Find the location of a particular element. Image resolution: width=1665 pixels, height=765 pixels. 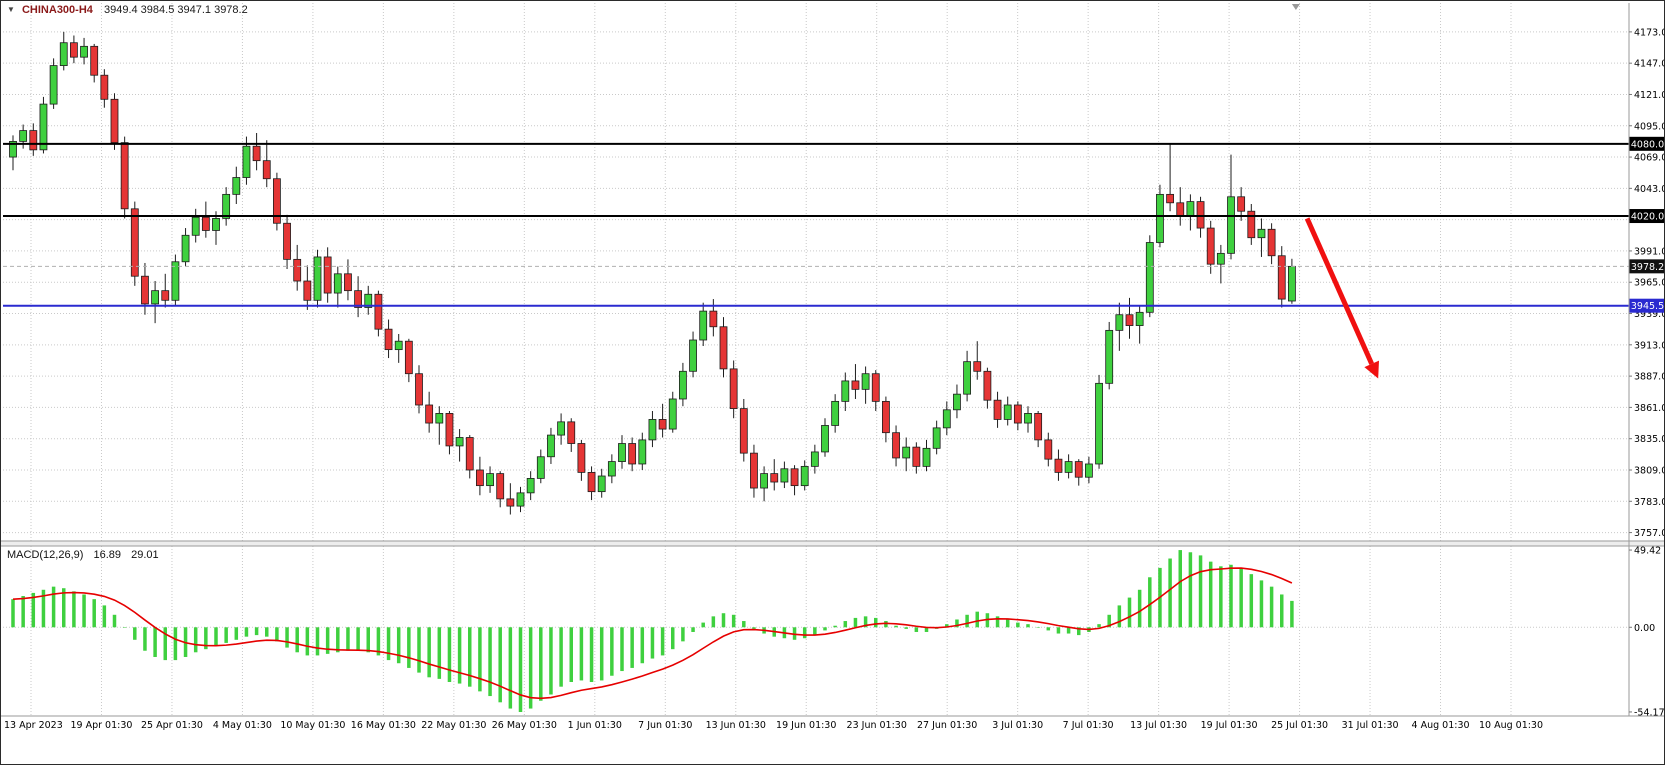

svg-text: 27 Jun 01:30 is located at coordinates (947, 725).